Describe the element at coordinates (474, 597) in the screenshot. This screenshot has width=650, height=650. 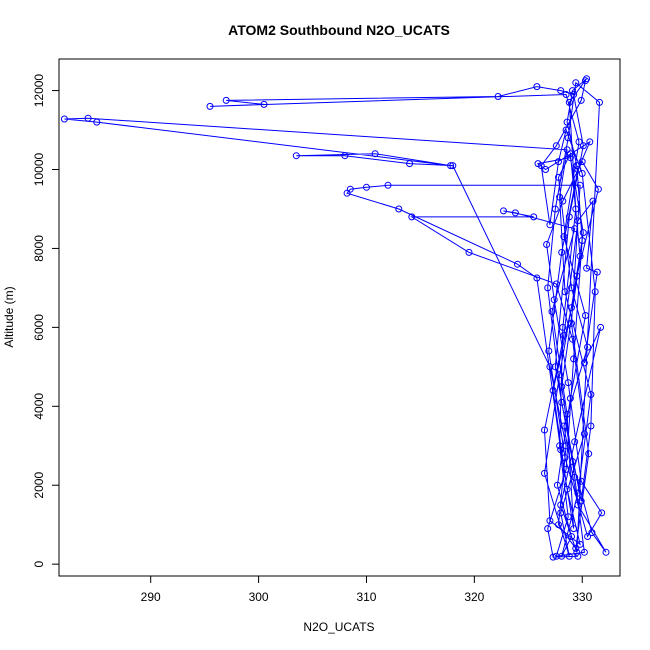
I see `x-tick-label: 320` at that location.